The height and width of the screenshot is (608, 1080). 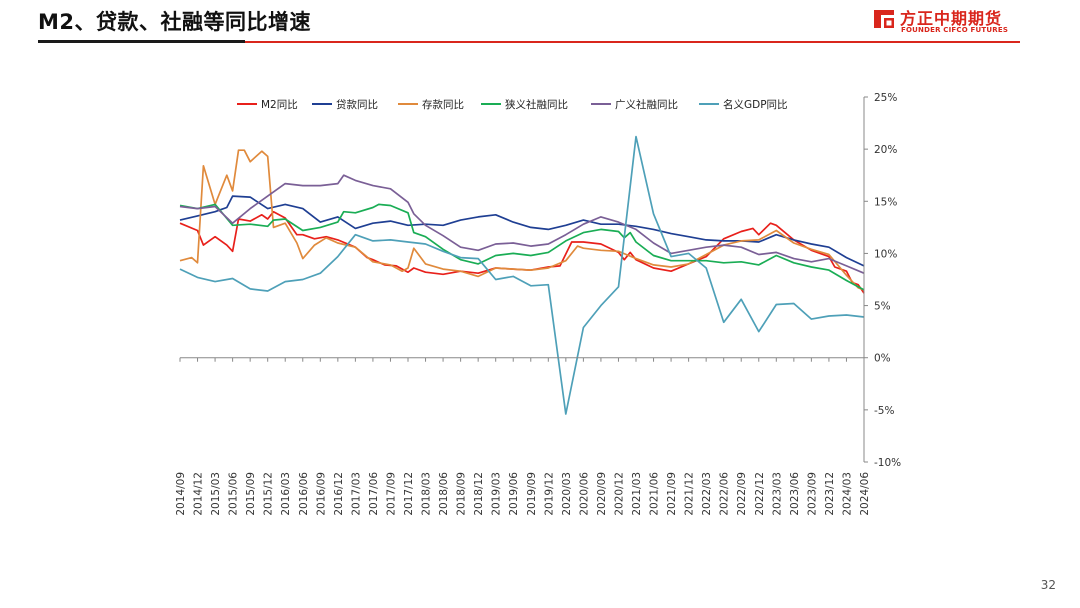 What do you see at coordinates (1048, 585) in the screenshot?
I see `page-number: 32` at bounding box center [1048, 585].